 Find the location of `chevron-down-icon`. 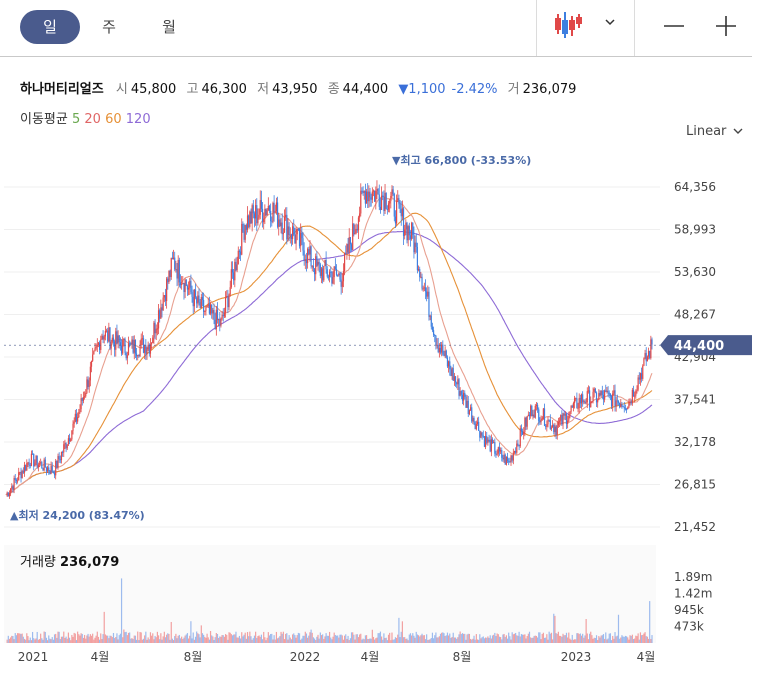

chevron-down-icon is located at coordinates (610, 28).